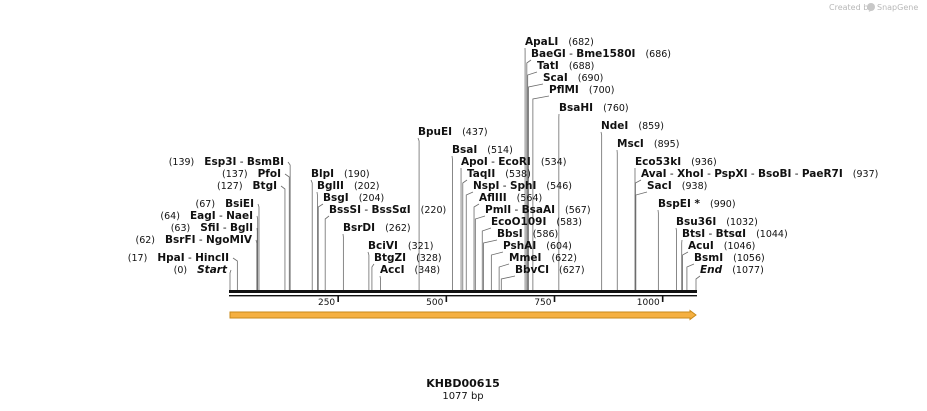 The width and height of the screenshot is (927, 411). I want to click on enzyme-label: ApaLI (682), so click(559, 42).